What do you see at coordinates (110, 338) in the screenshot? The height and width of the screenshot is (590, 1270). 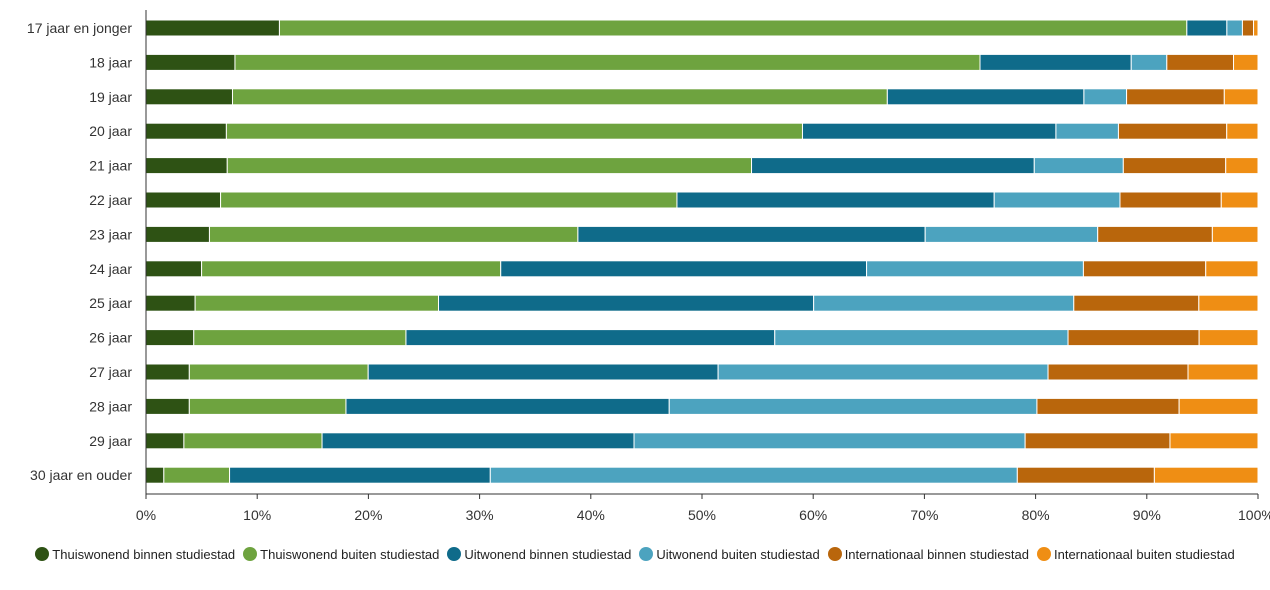 I see `category-label: 26 jaar` at bounding box center [110, 338].